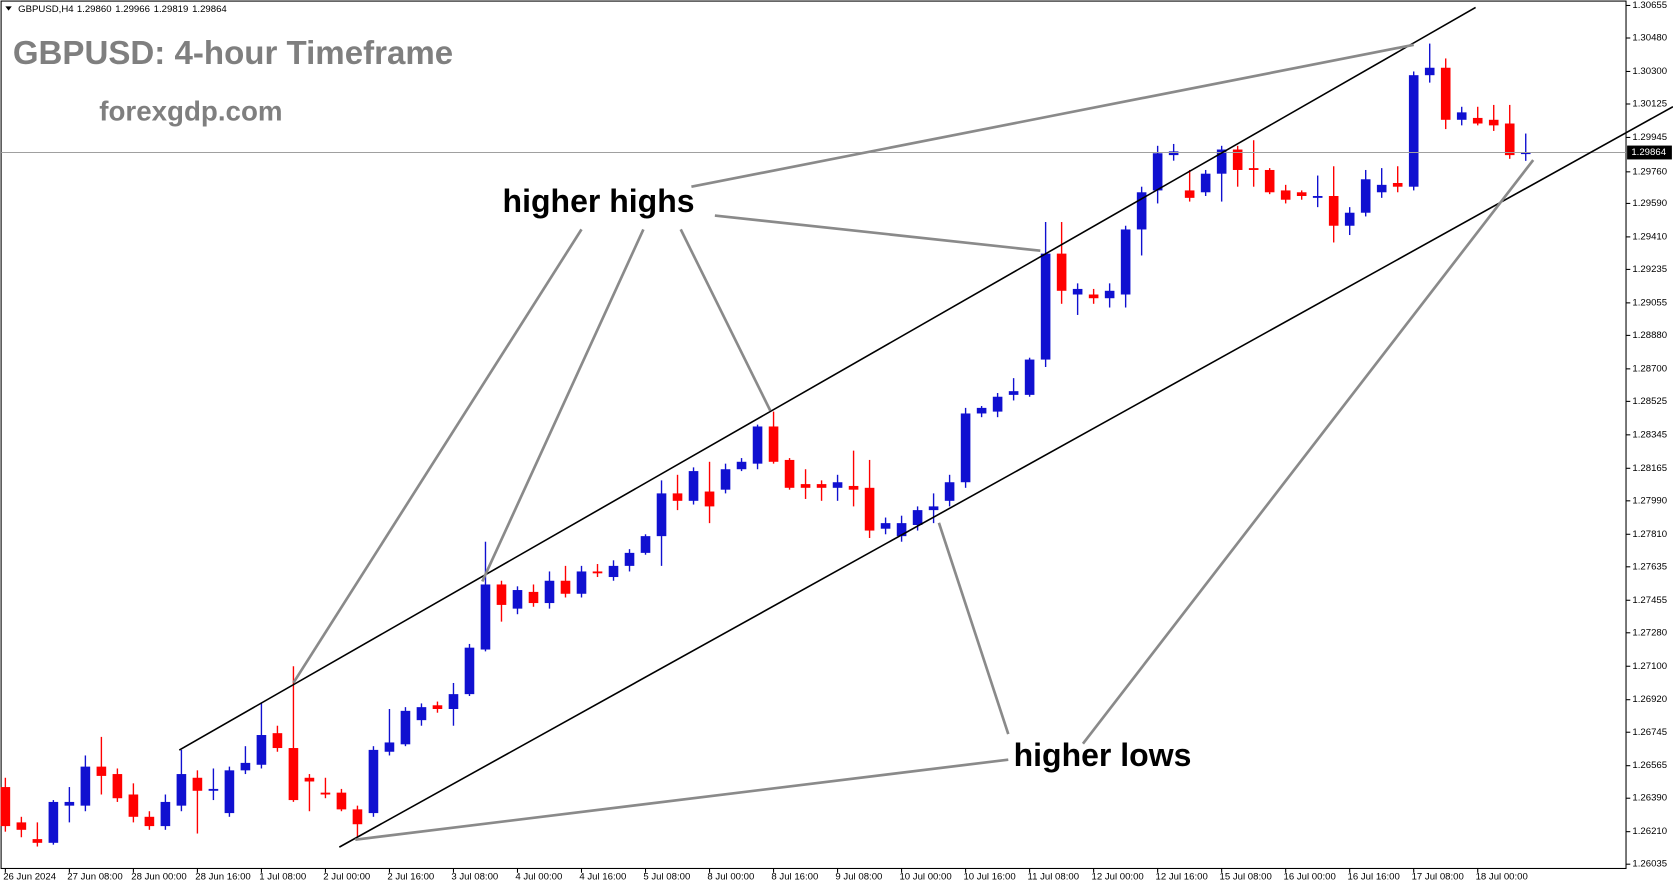 Image resolution: width=1673 pixels, height=888 pixels. I want to click on x-tick-label: 4 Jul 16:00, so click(602, 877).